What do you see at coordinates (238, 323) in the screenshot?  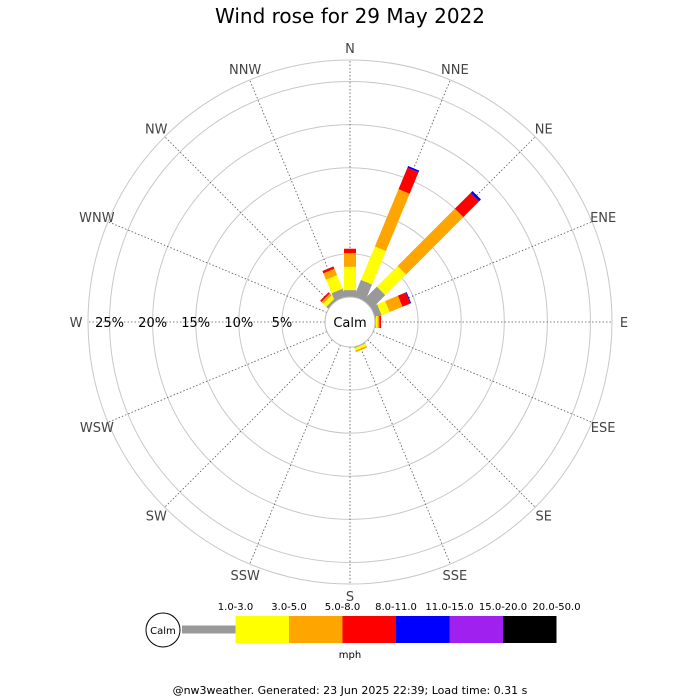 I see `radial-tick-label: 10%` at bounding box center [238, 323].